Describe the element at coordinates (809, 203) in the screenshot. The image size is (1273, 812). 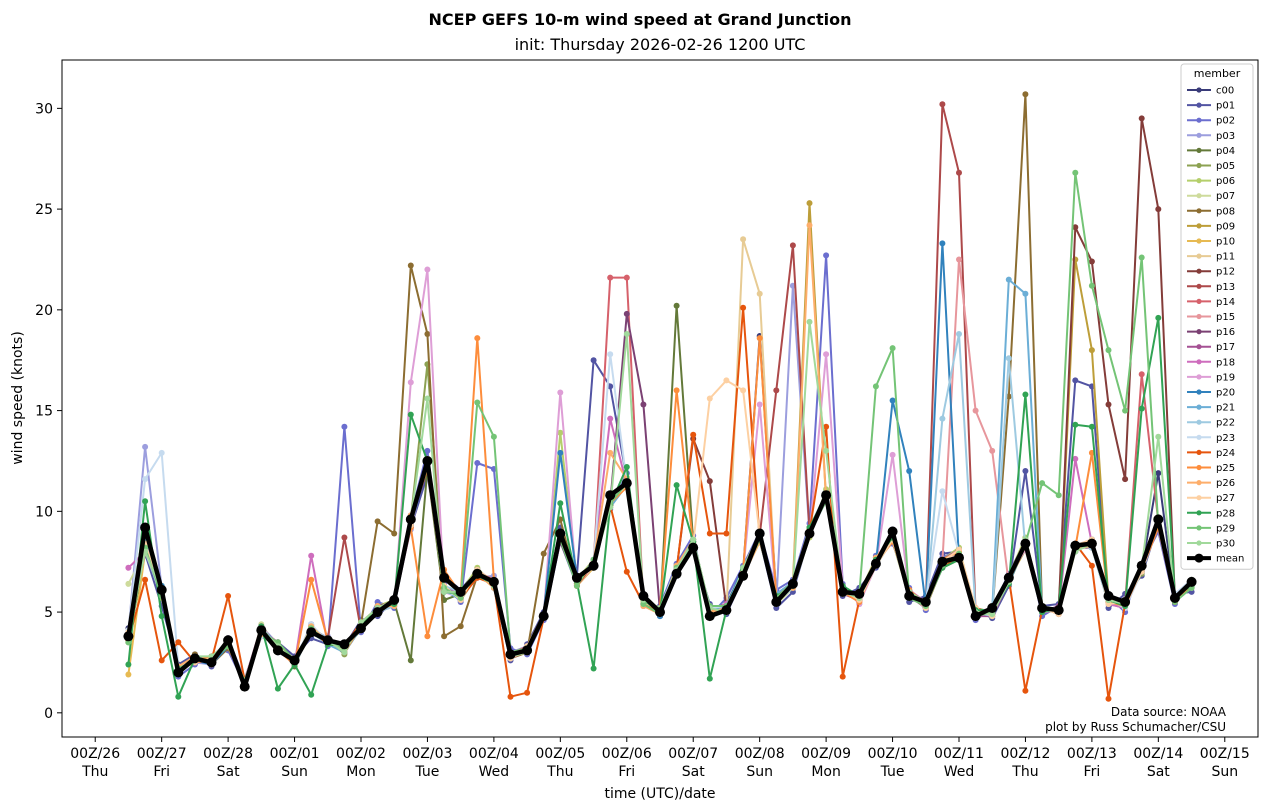
I see `data-point-p09` at that location.